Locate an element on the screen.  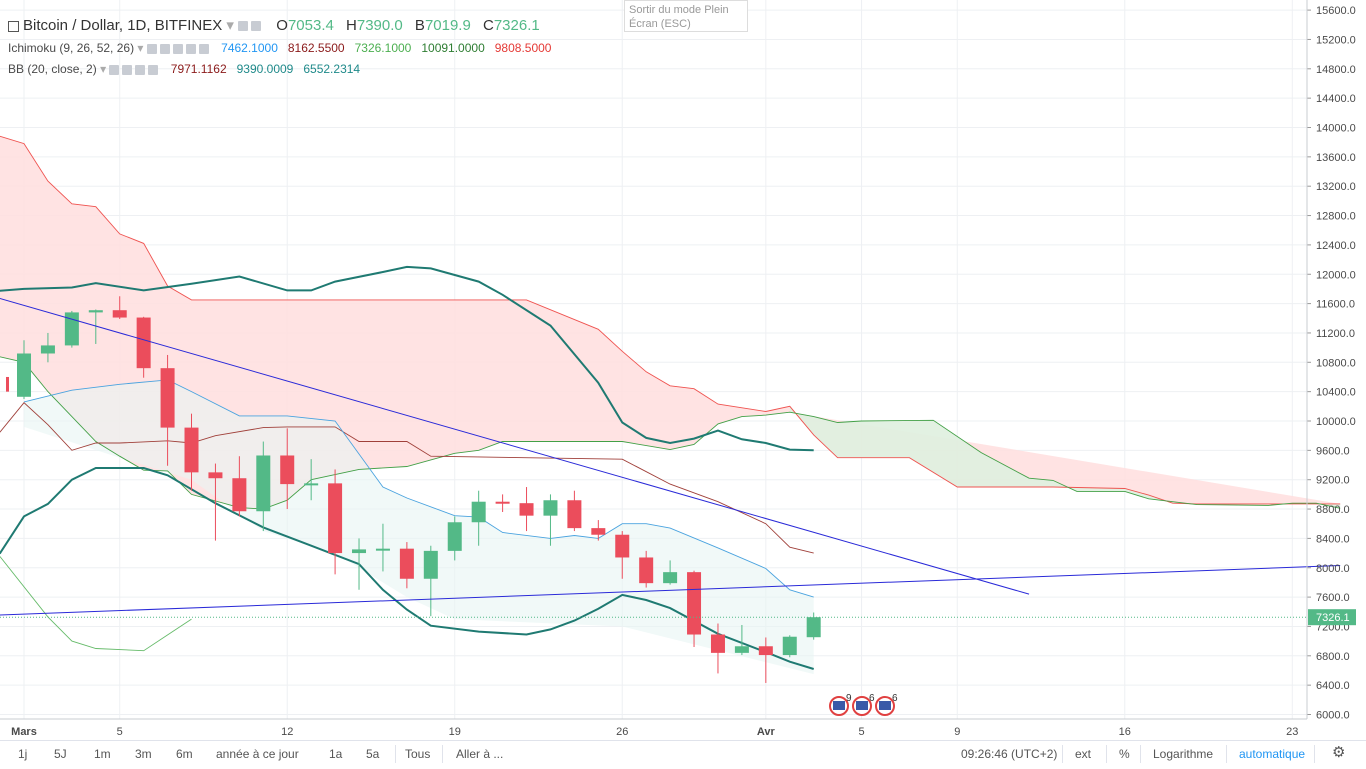
range-all: Tous is located at coordinates (418, 754).